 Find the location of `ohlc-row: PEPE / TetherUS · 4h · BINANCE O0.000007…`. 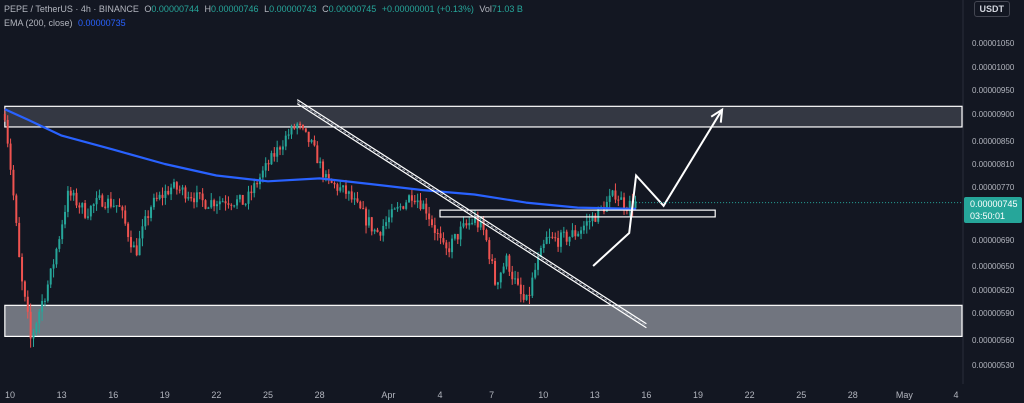

ohlc-row: PEPE / TetherUS · 4h · BINANCE O0.000007… is located at coordinates (263, 9).